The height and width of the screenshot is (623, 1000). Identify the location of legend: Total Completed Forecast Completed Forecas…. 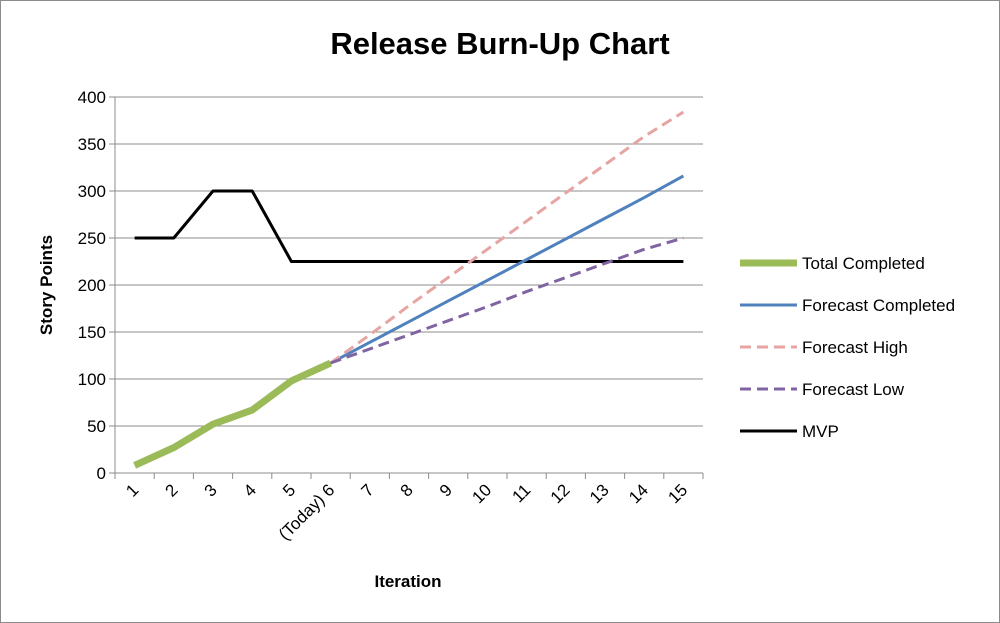
(847, 347).